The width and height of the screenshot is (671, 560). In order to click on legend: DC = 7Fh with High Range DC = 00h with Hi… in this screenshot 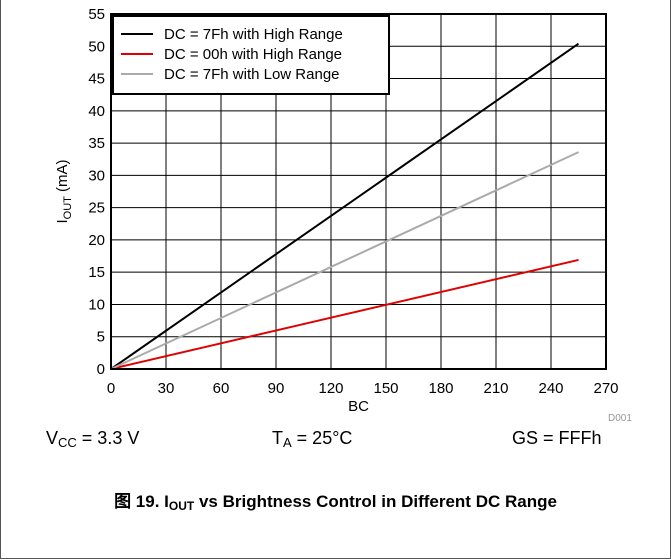, I will do `click(251, 55)`.